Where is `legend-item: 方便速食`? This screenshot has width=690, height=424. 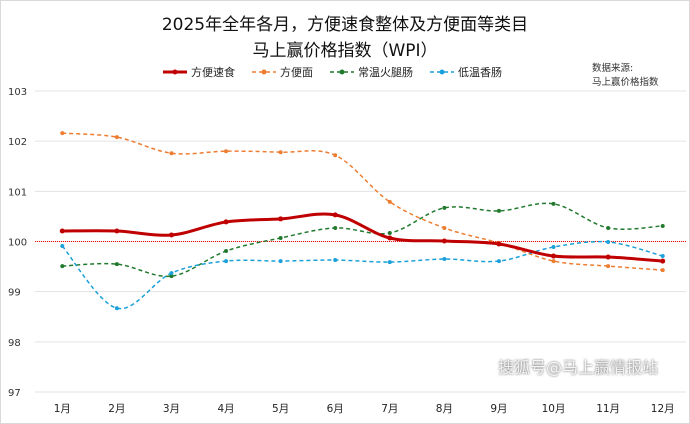
legend-item: 方便速食 is located at coordinates (198, 72).